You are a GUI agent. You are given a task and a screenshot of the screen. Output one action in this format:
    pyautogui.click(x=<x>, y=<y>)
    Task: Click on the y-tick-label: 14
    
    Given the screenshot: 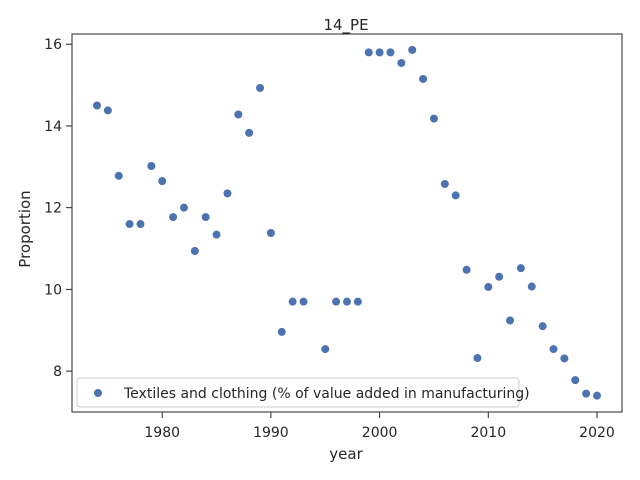 What is the action you would take?
    pyautogui.click(x=53, y=127)
    